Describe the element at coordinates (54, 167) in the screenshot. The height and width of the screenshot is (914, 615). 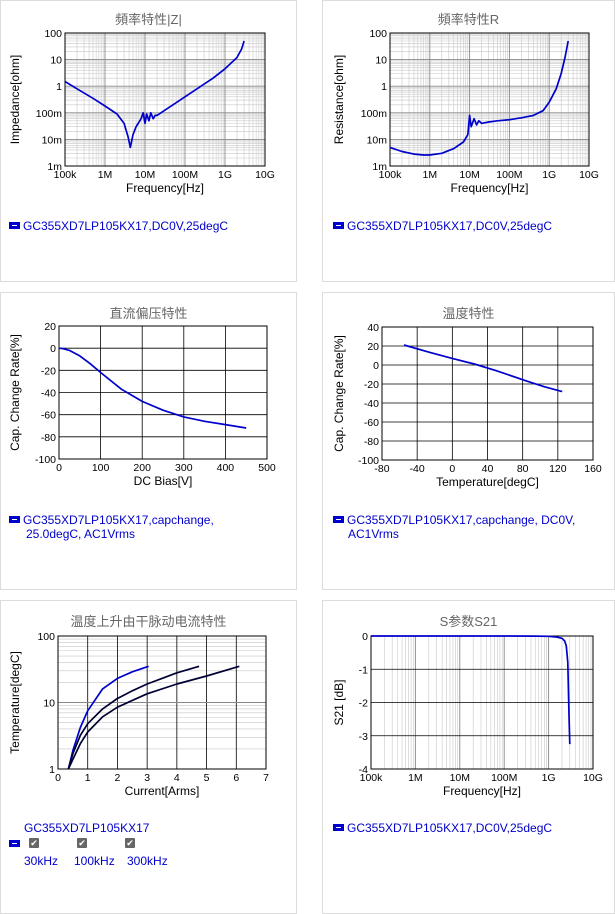
I see `y-tick-label: 1m` at that location.